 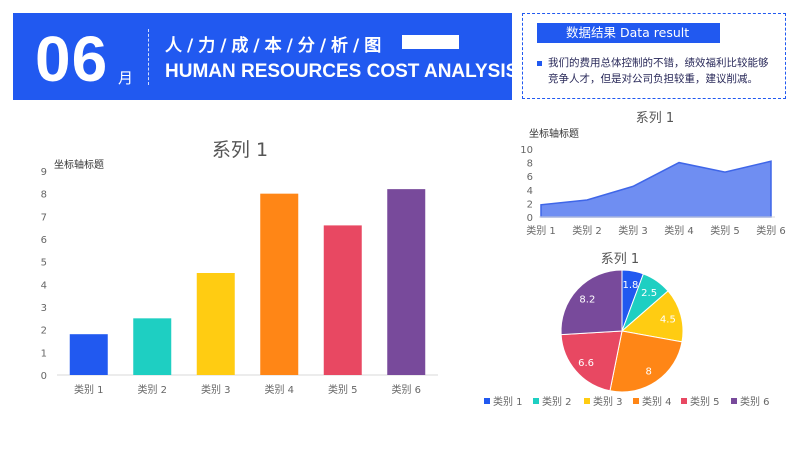 What do you see at coordinates (668, 319) in the screenshot?
I see `pie-data-label: 4.5` at bounding box center [668, 319].